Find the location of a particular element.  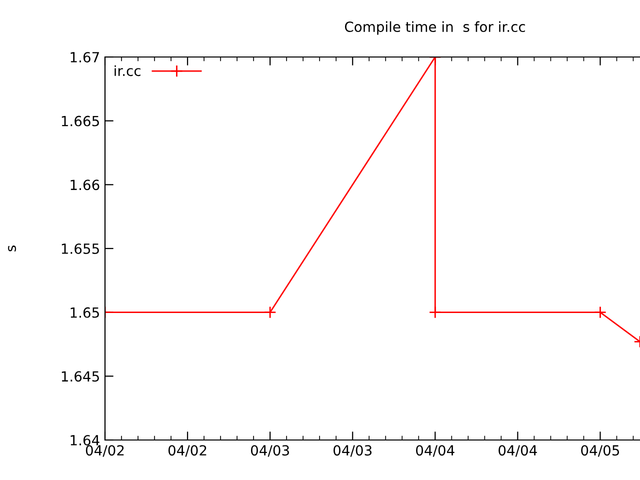

y-tick-label: 1.645 is located at coordinates (80, 376).